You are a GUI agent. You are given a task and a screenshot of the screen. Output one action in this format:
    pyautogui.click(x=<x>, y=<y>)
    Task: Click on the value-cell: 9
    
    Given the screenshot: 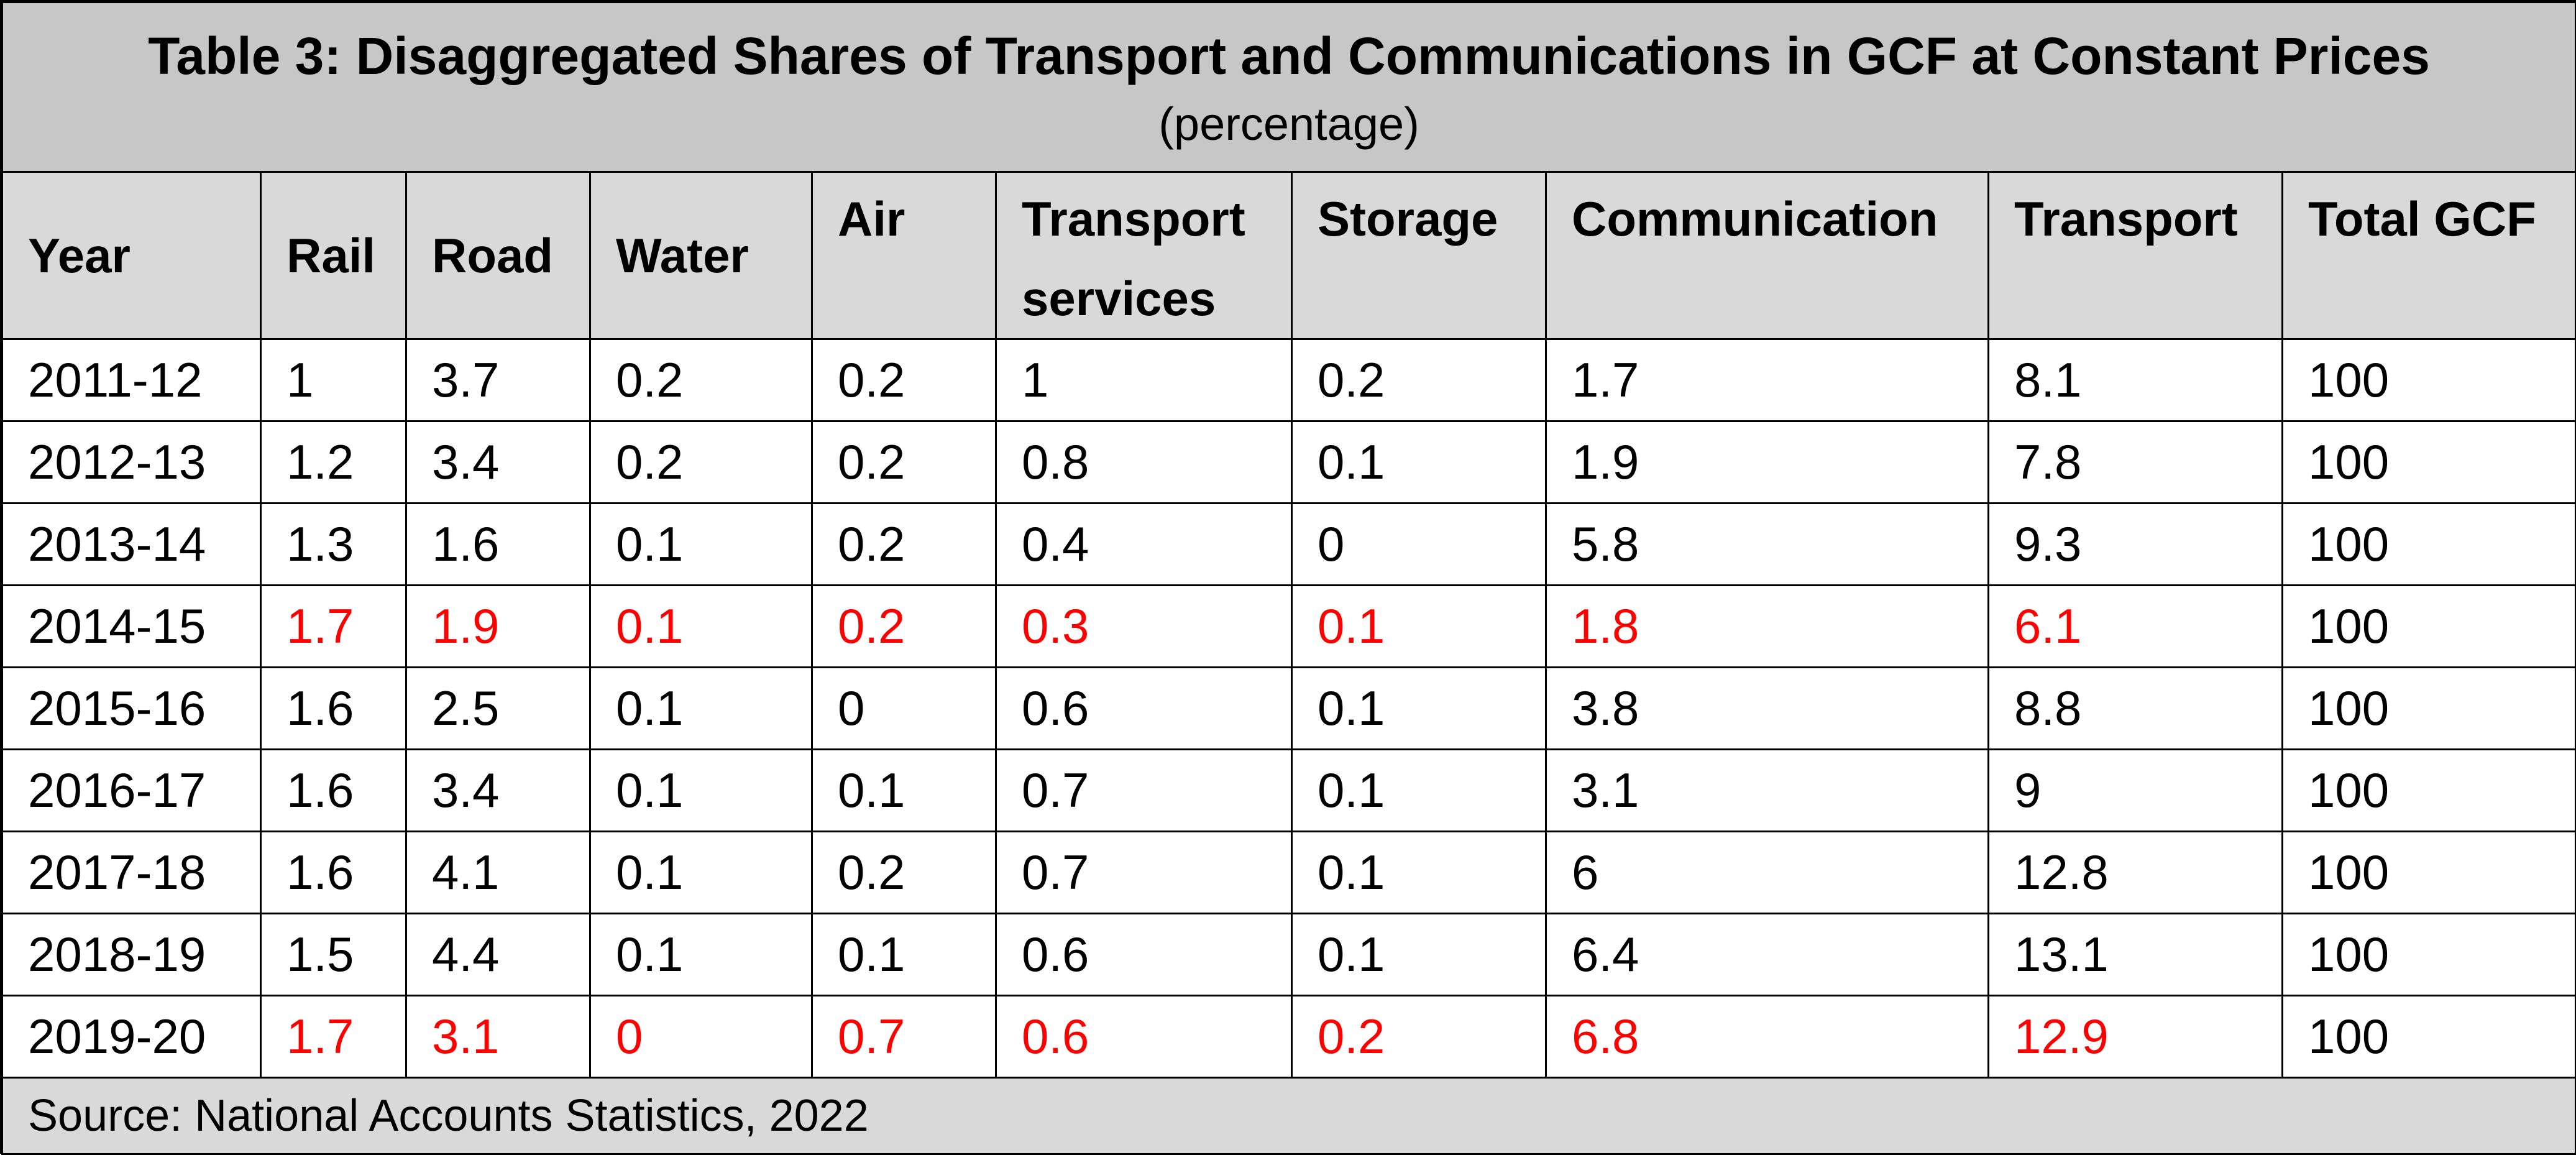 What is the action you would take?
    pyautogui.click(x=2135, y=790)
    